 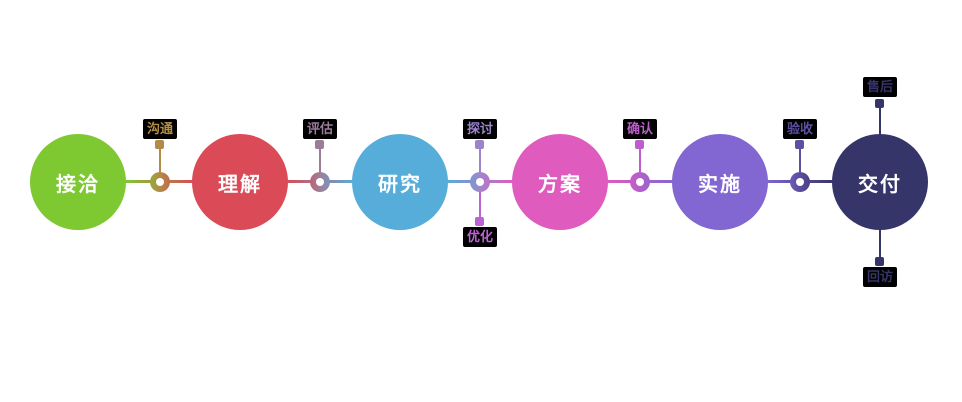 I want to click on stage-circle-contact: 接洽, so click(x=78, y=182).